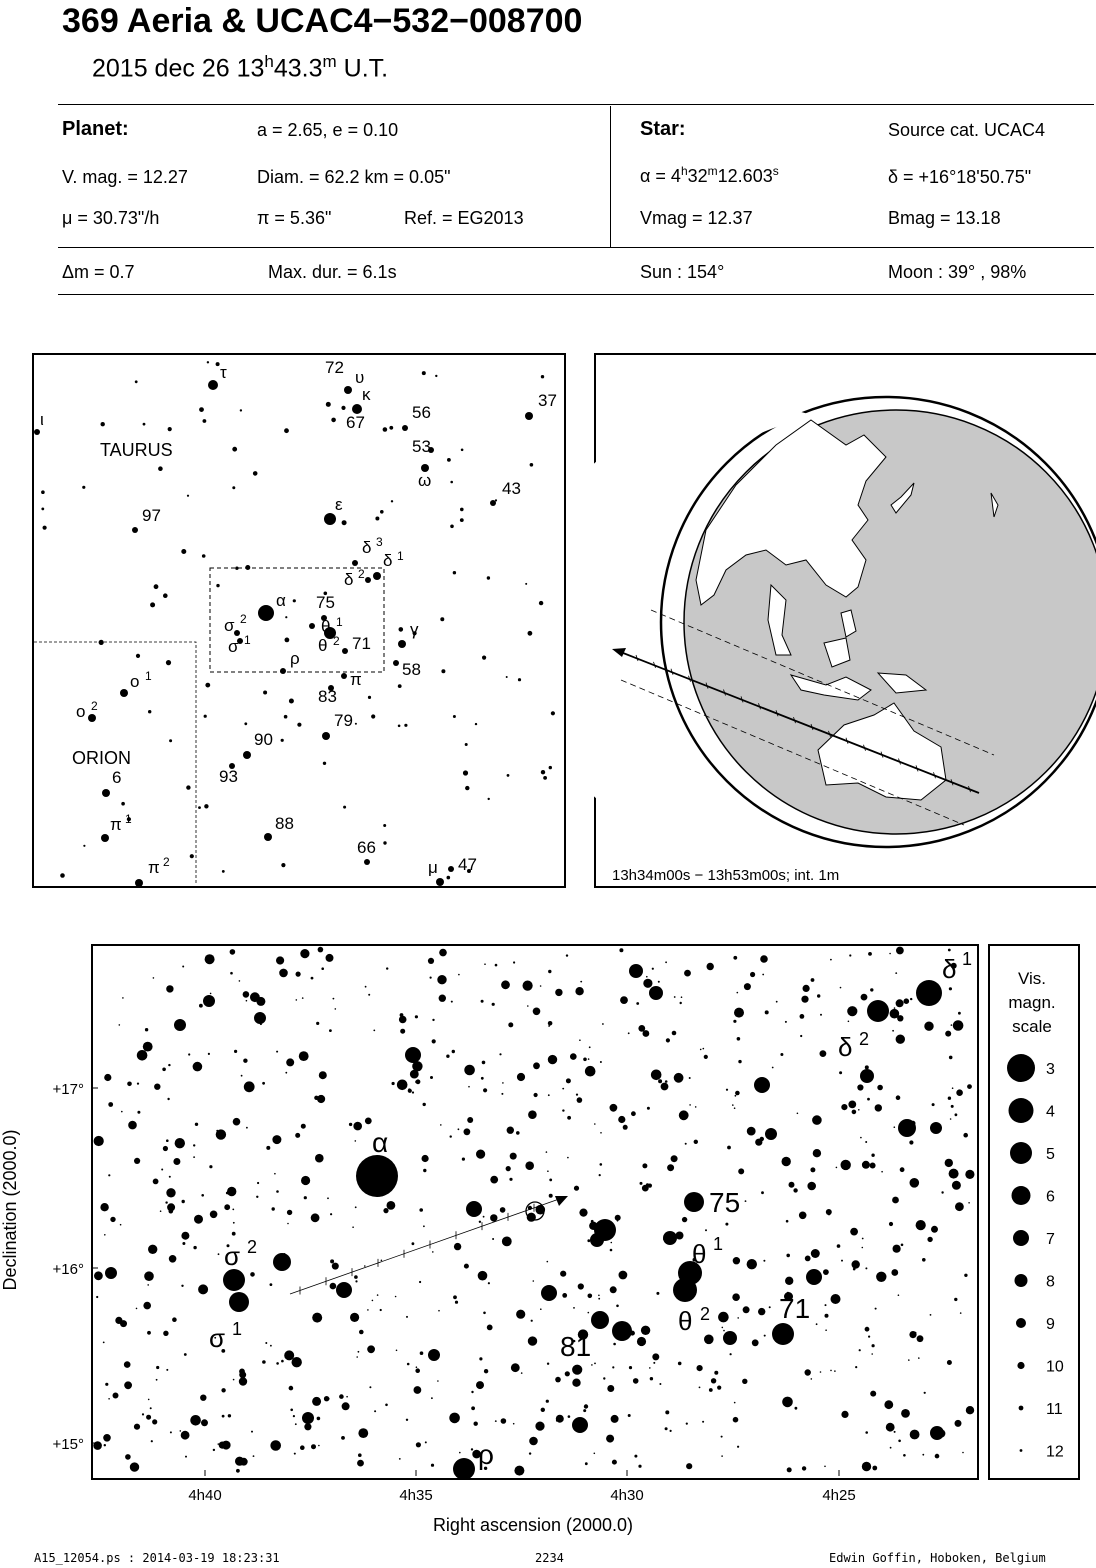  I want to click on info-divider, so click(610, 177).